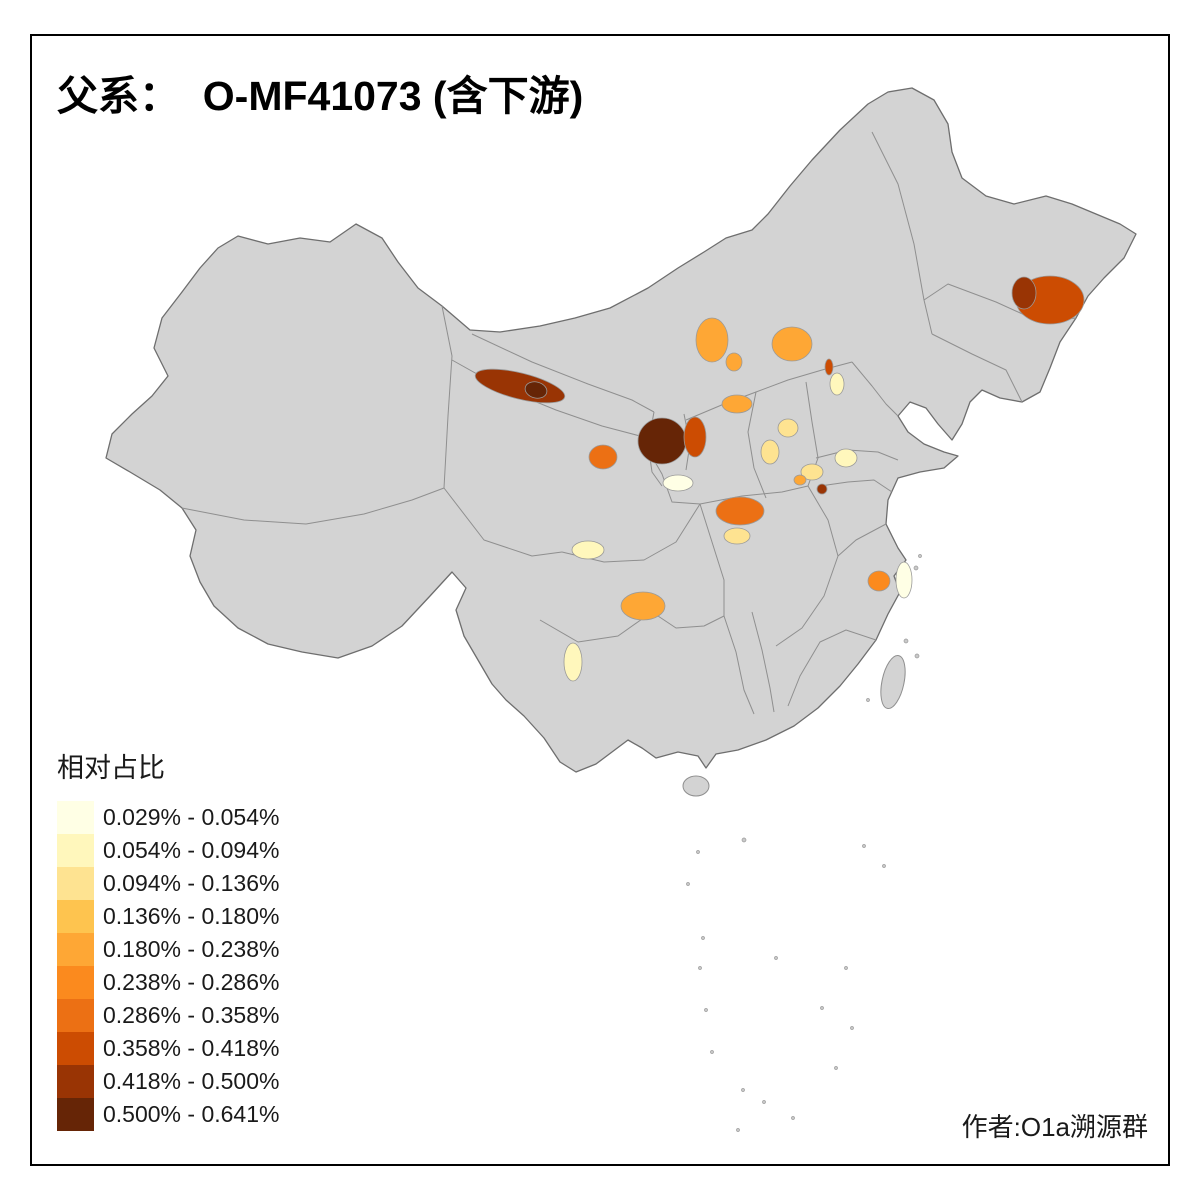 The width and height of the screenshot is (1200, 1200). I want to click on map-region-zhejiang-coast-pale, so click(904, 580).